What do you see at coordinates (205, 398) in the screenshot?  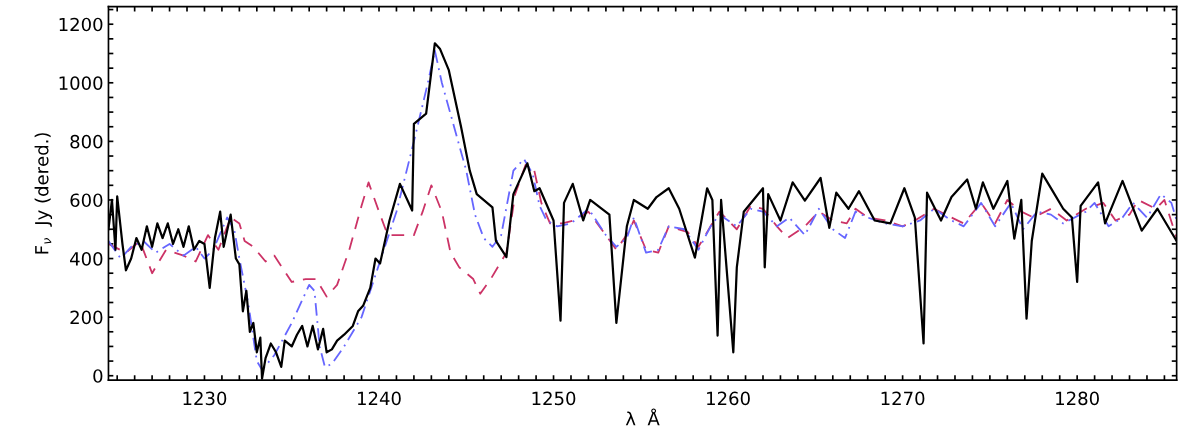 I see `x-tick-label: 1230` at bounding box center [205, 398].